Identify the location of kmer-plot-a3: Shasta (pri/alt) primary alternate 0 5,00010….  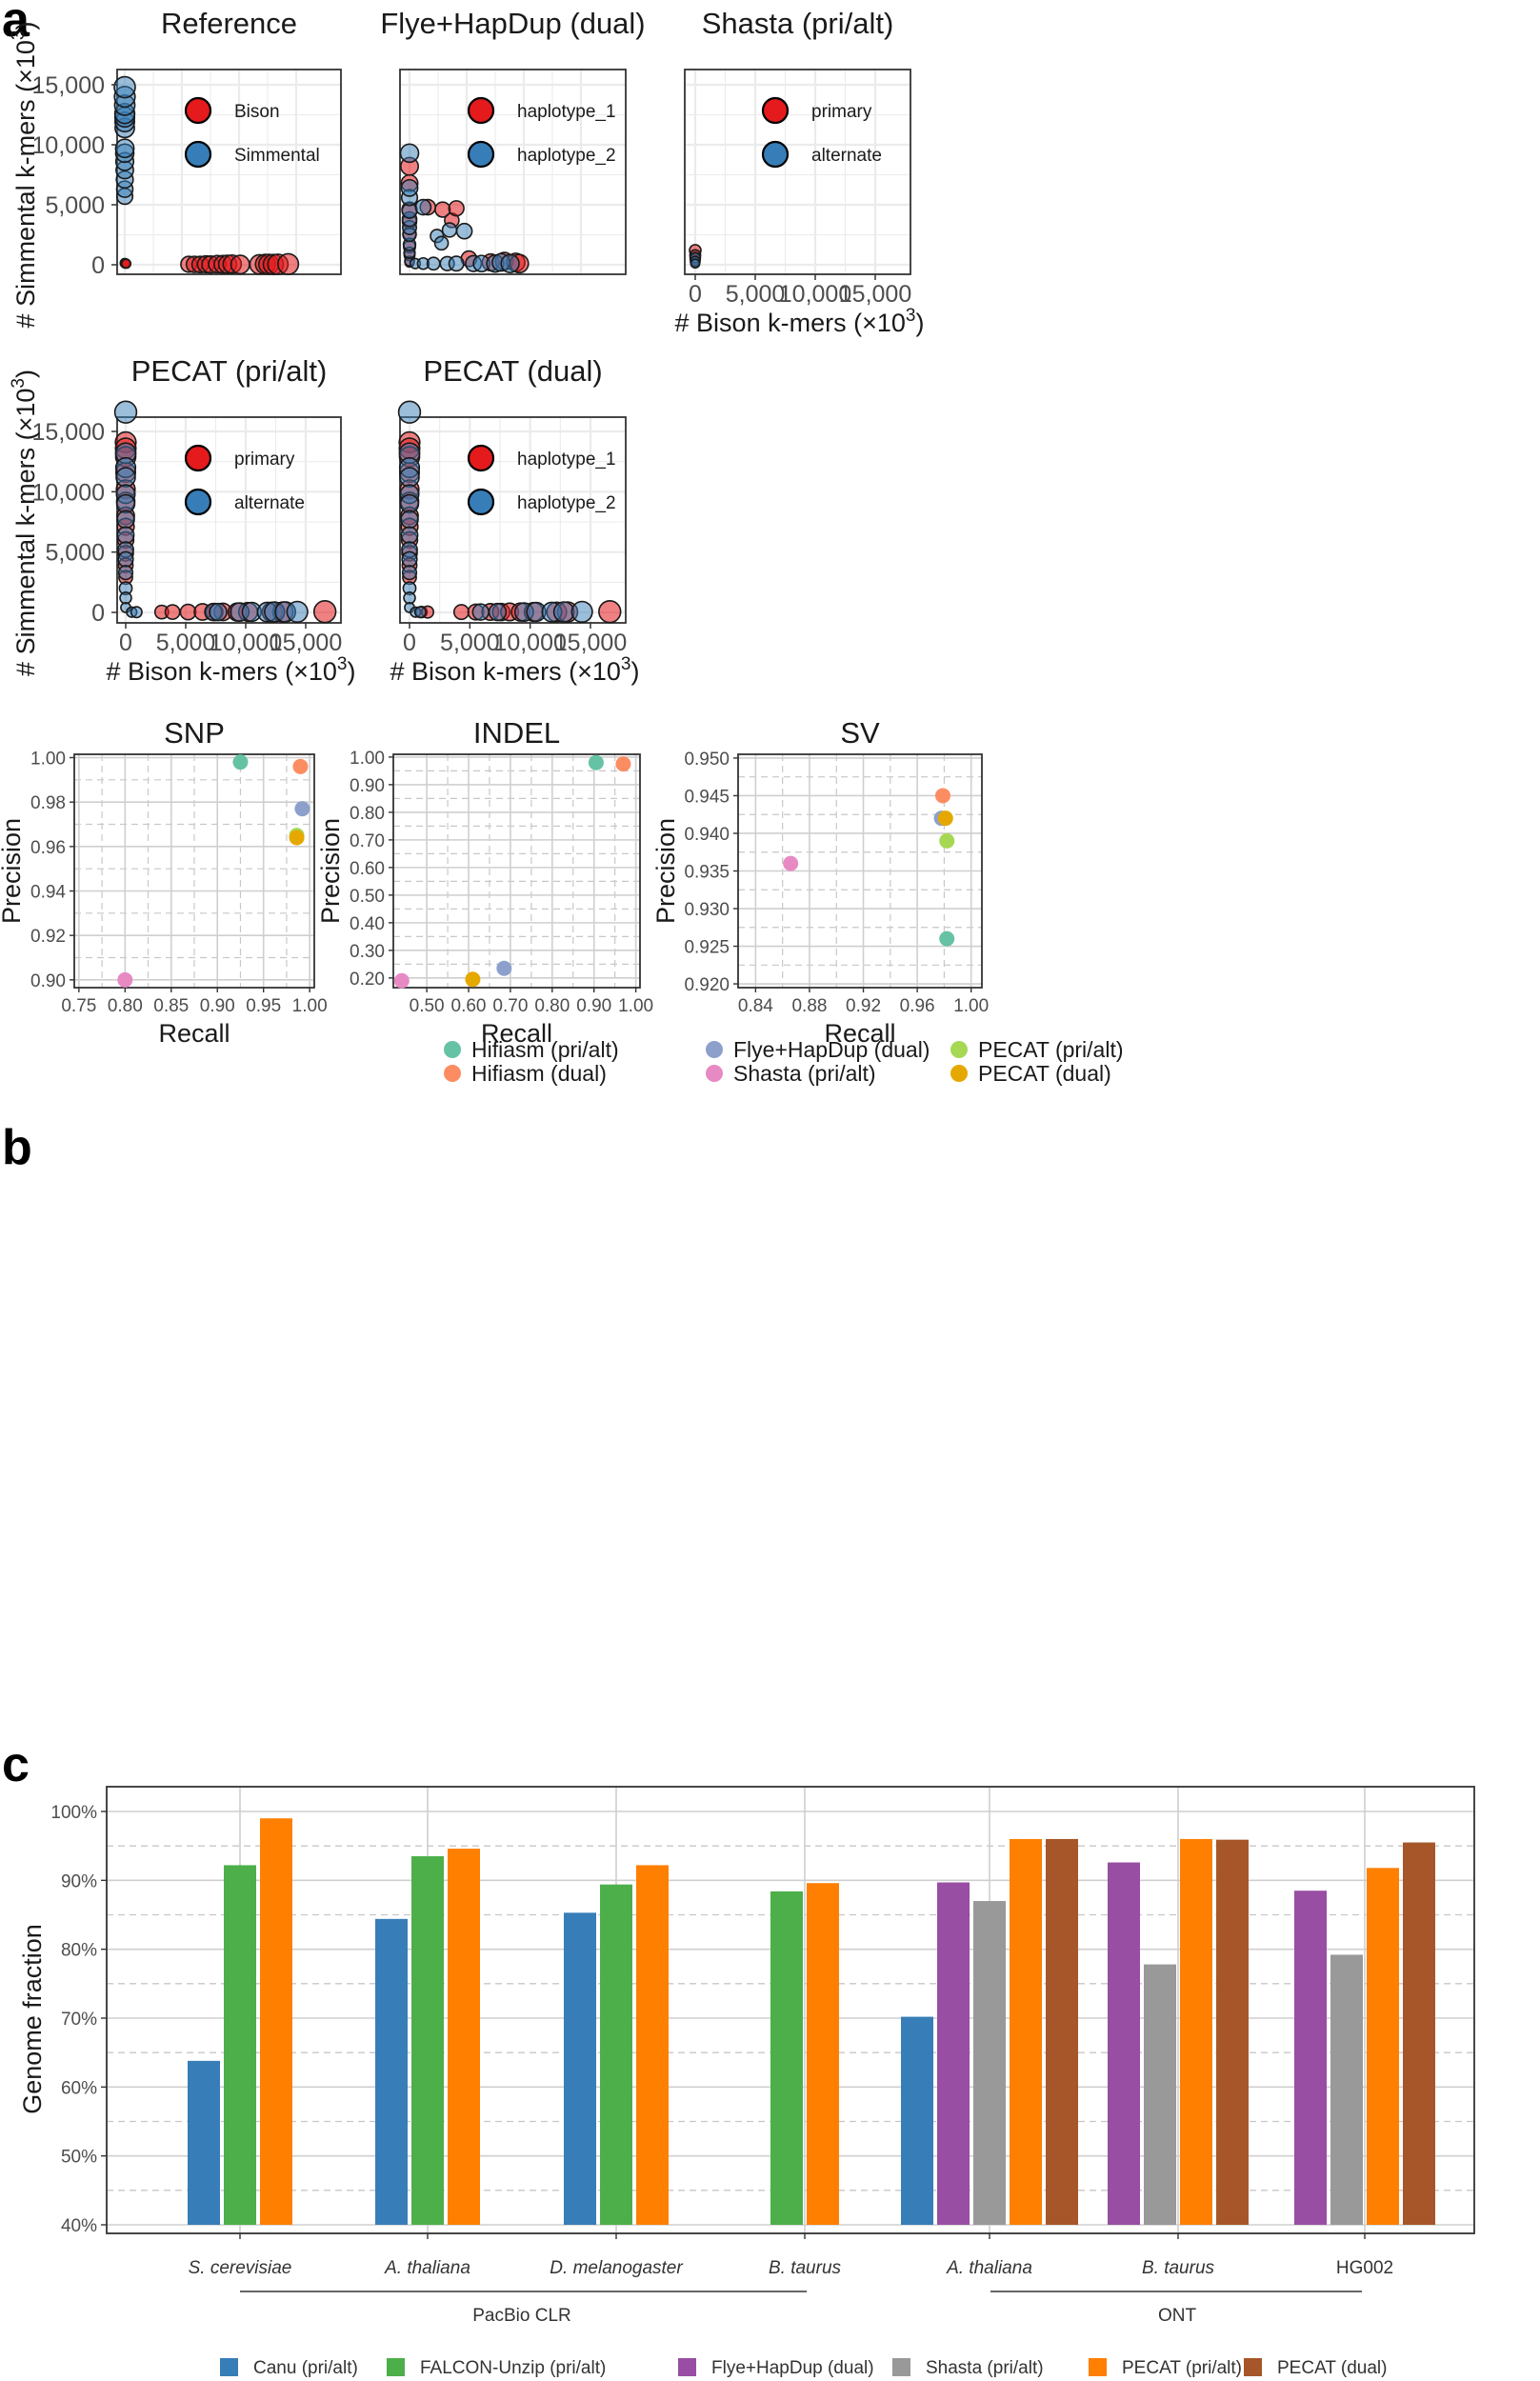
(800, 172).